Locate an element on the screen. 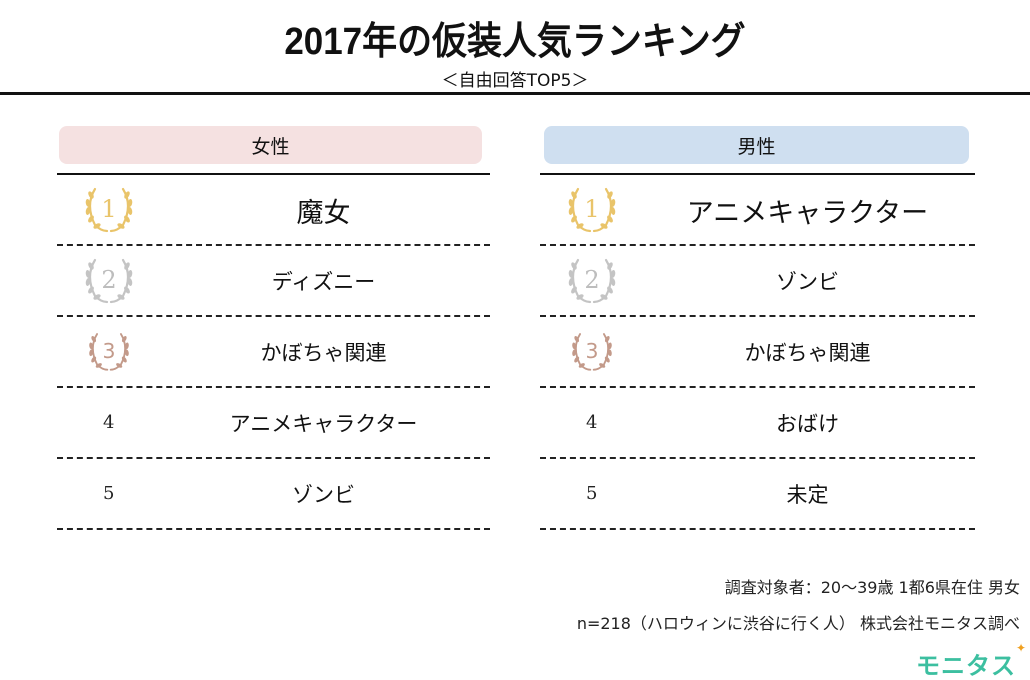 Image resolution: width=1030 pixels, height=680 pixels. ranking-row: 1 魔女 is located at coordinates (273, 210).